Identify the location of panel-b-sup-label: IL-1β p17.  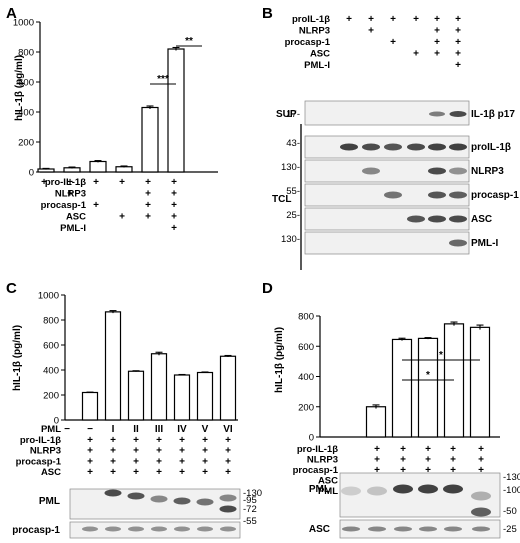
(493, 114).